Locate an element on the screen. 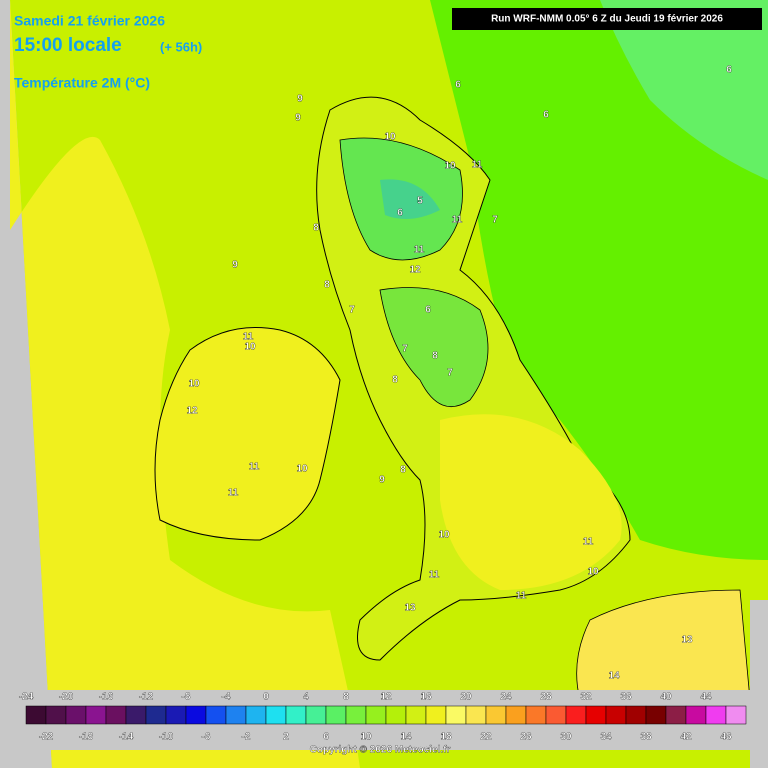 The image size is (768, 773). legend-label: -4 is located at coordinates (226, 697).